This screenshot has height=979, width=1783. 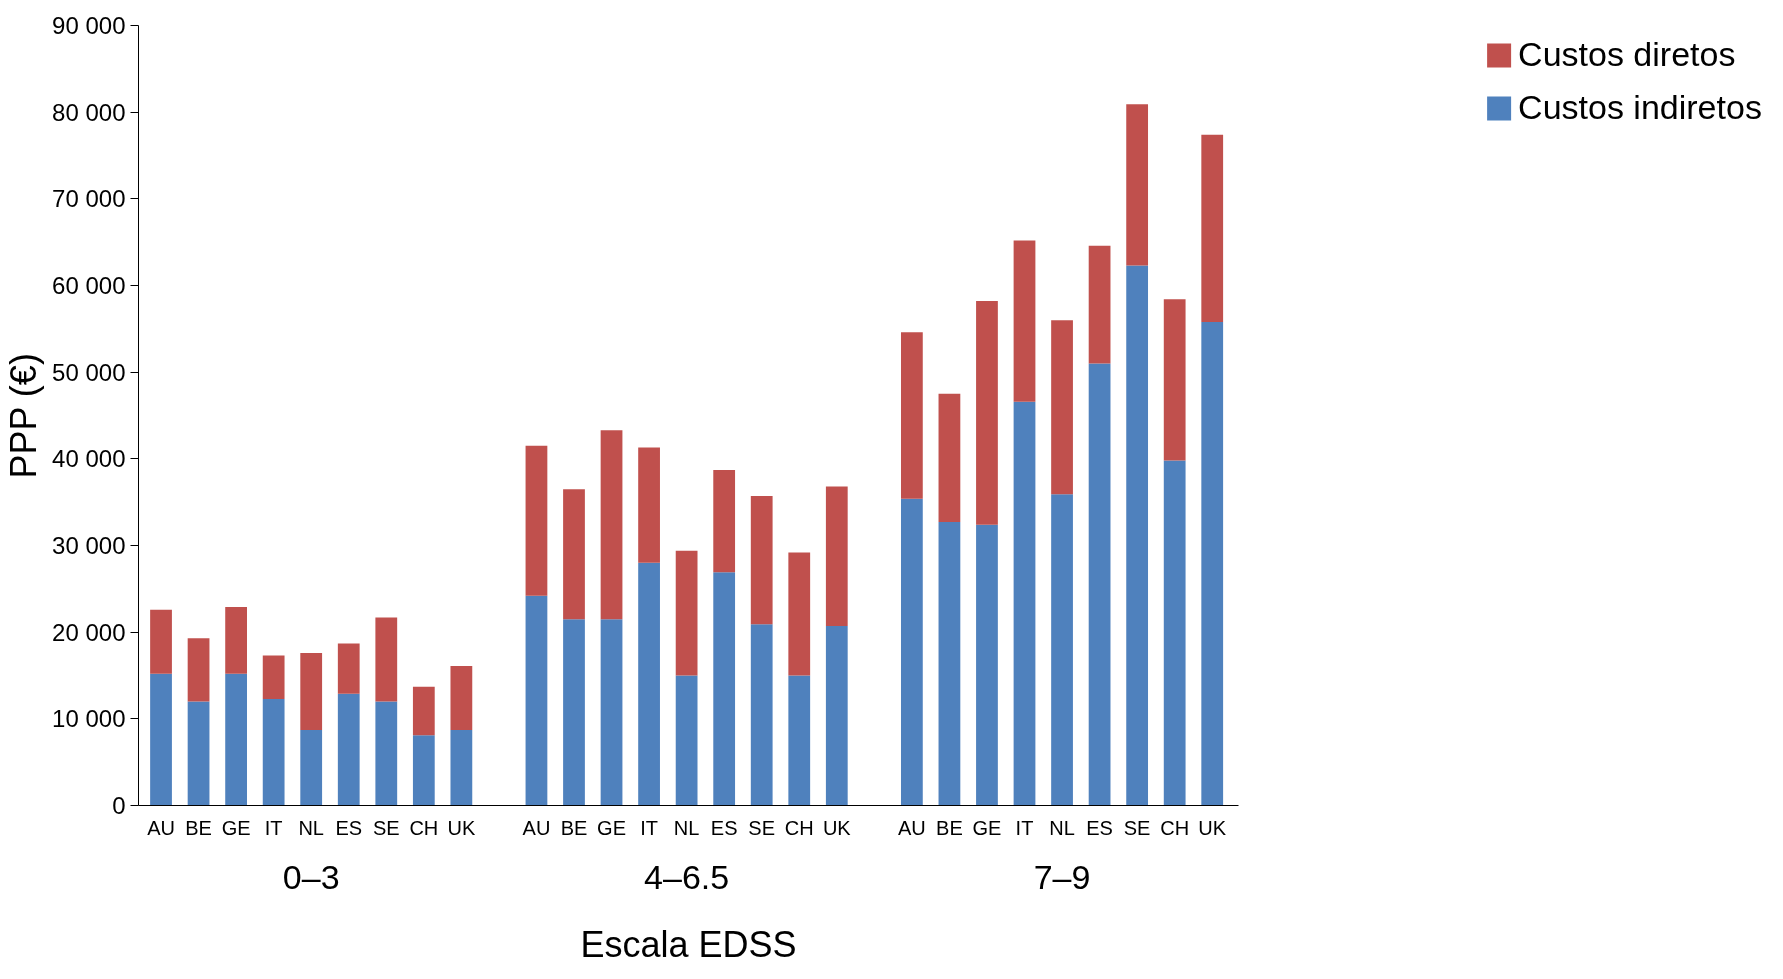 What do you see at coordinates (1640, 107) in the screenshot?
I see `legend-label: Custos indiretos` at bounding box center [1640, 107].